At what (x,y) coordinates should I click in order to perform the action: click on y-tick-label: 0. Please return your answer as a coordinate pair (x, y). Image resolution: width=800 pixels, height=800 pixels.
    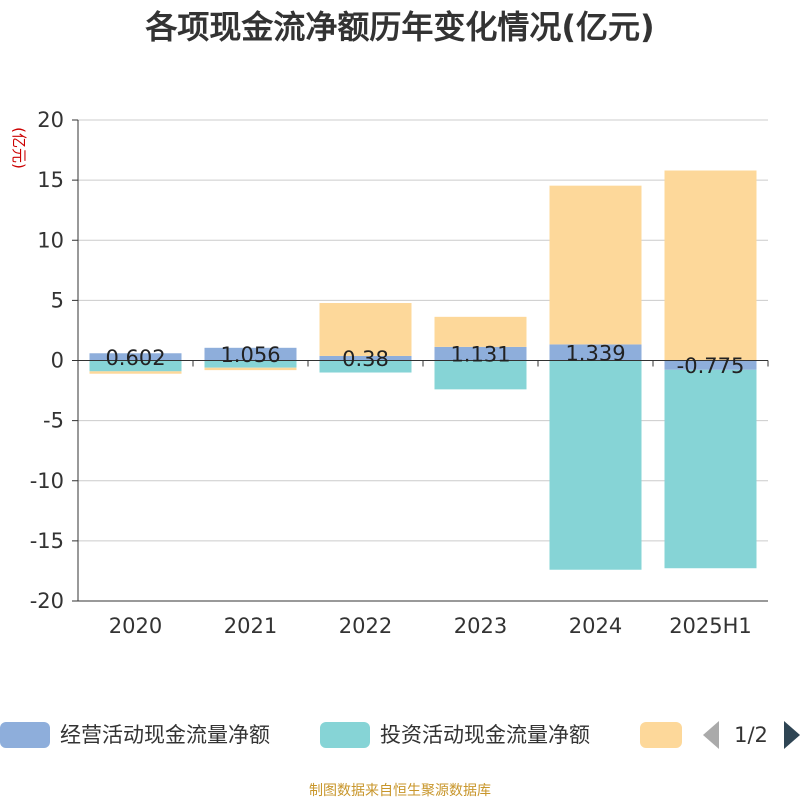
    Looking at the image, I should click on (57, 361).